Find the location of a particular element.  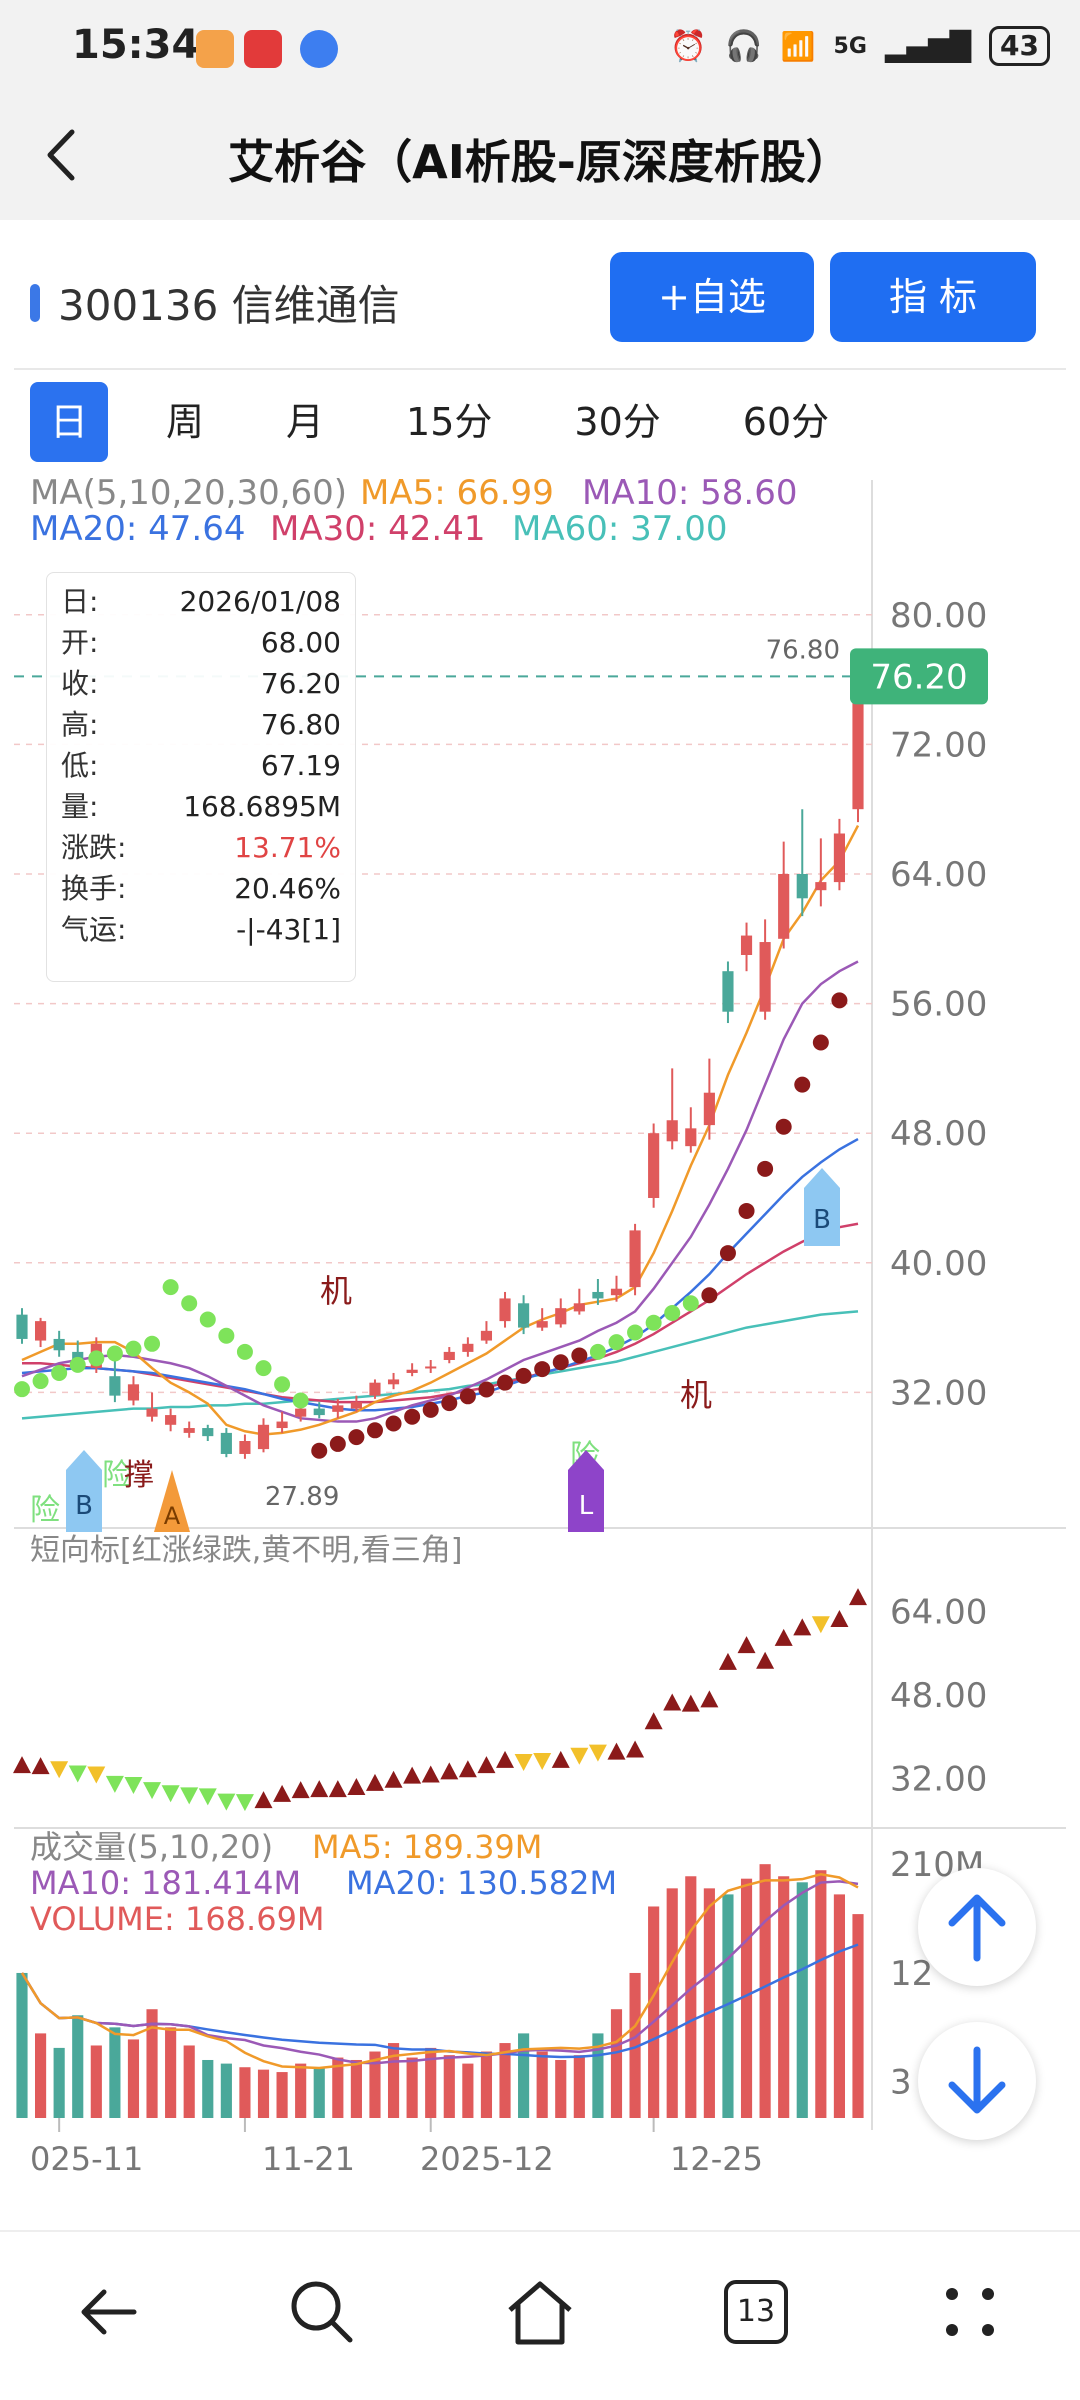

stock-accent-bar is located at coordinates (35, 302).